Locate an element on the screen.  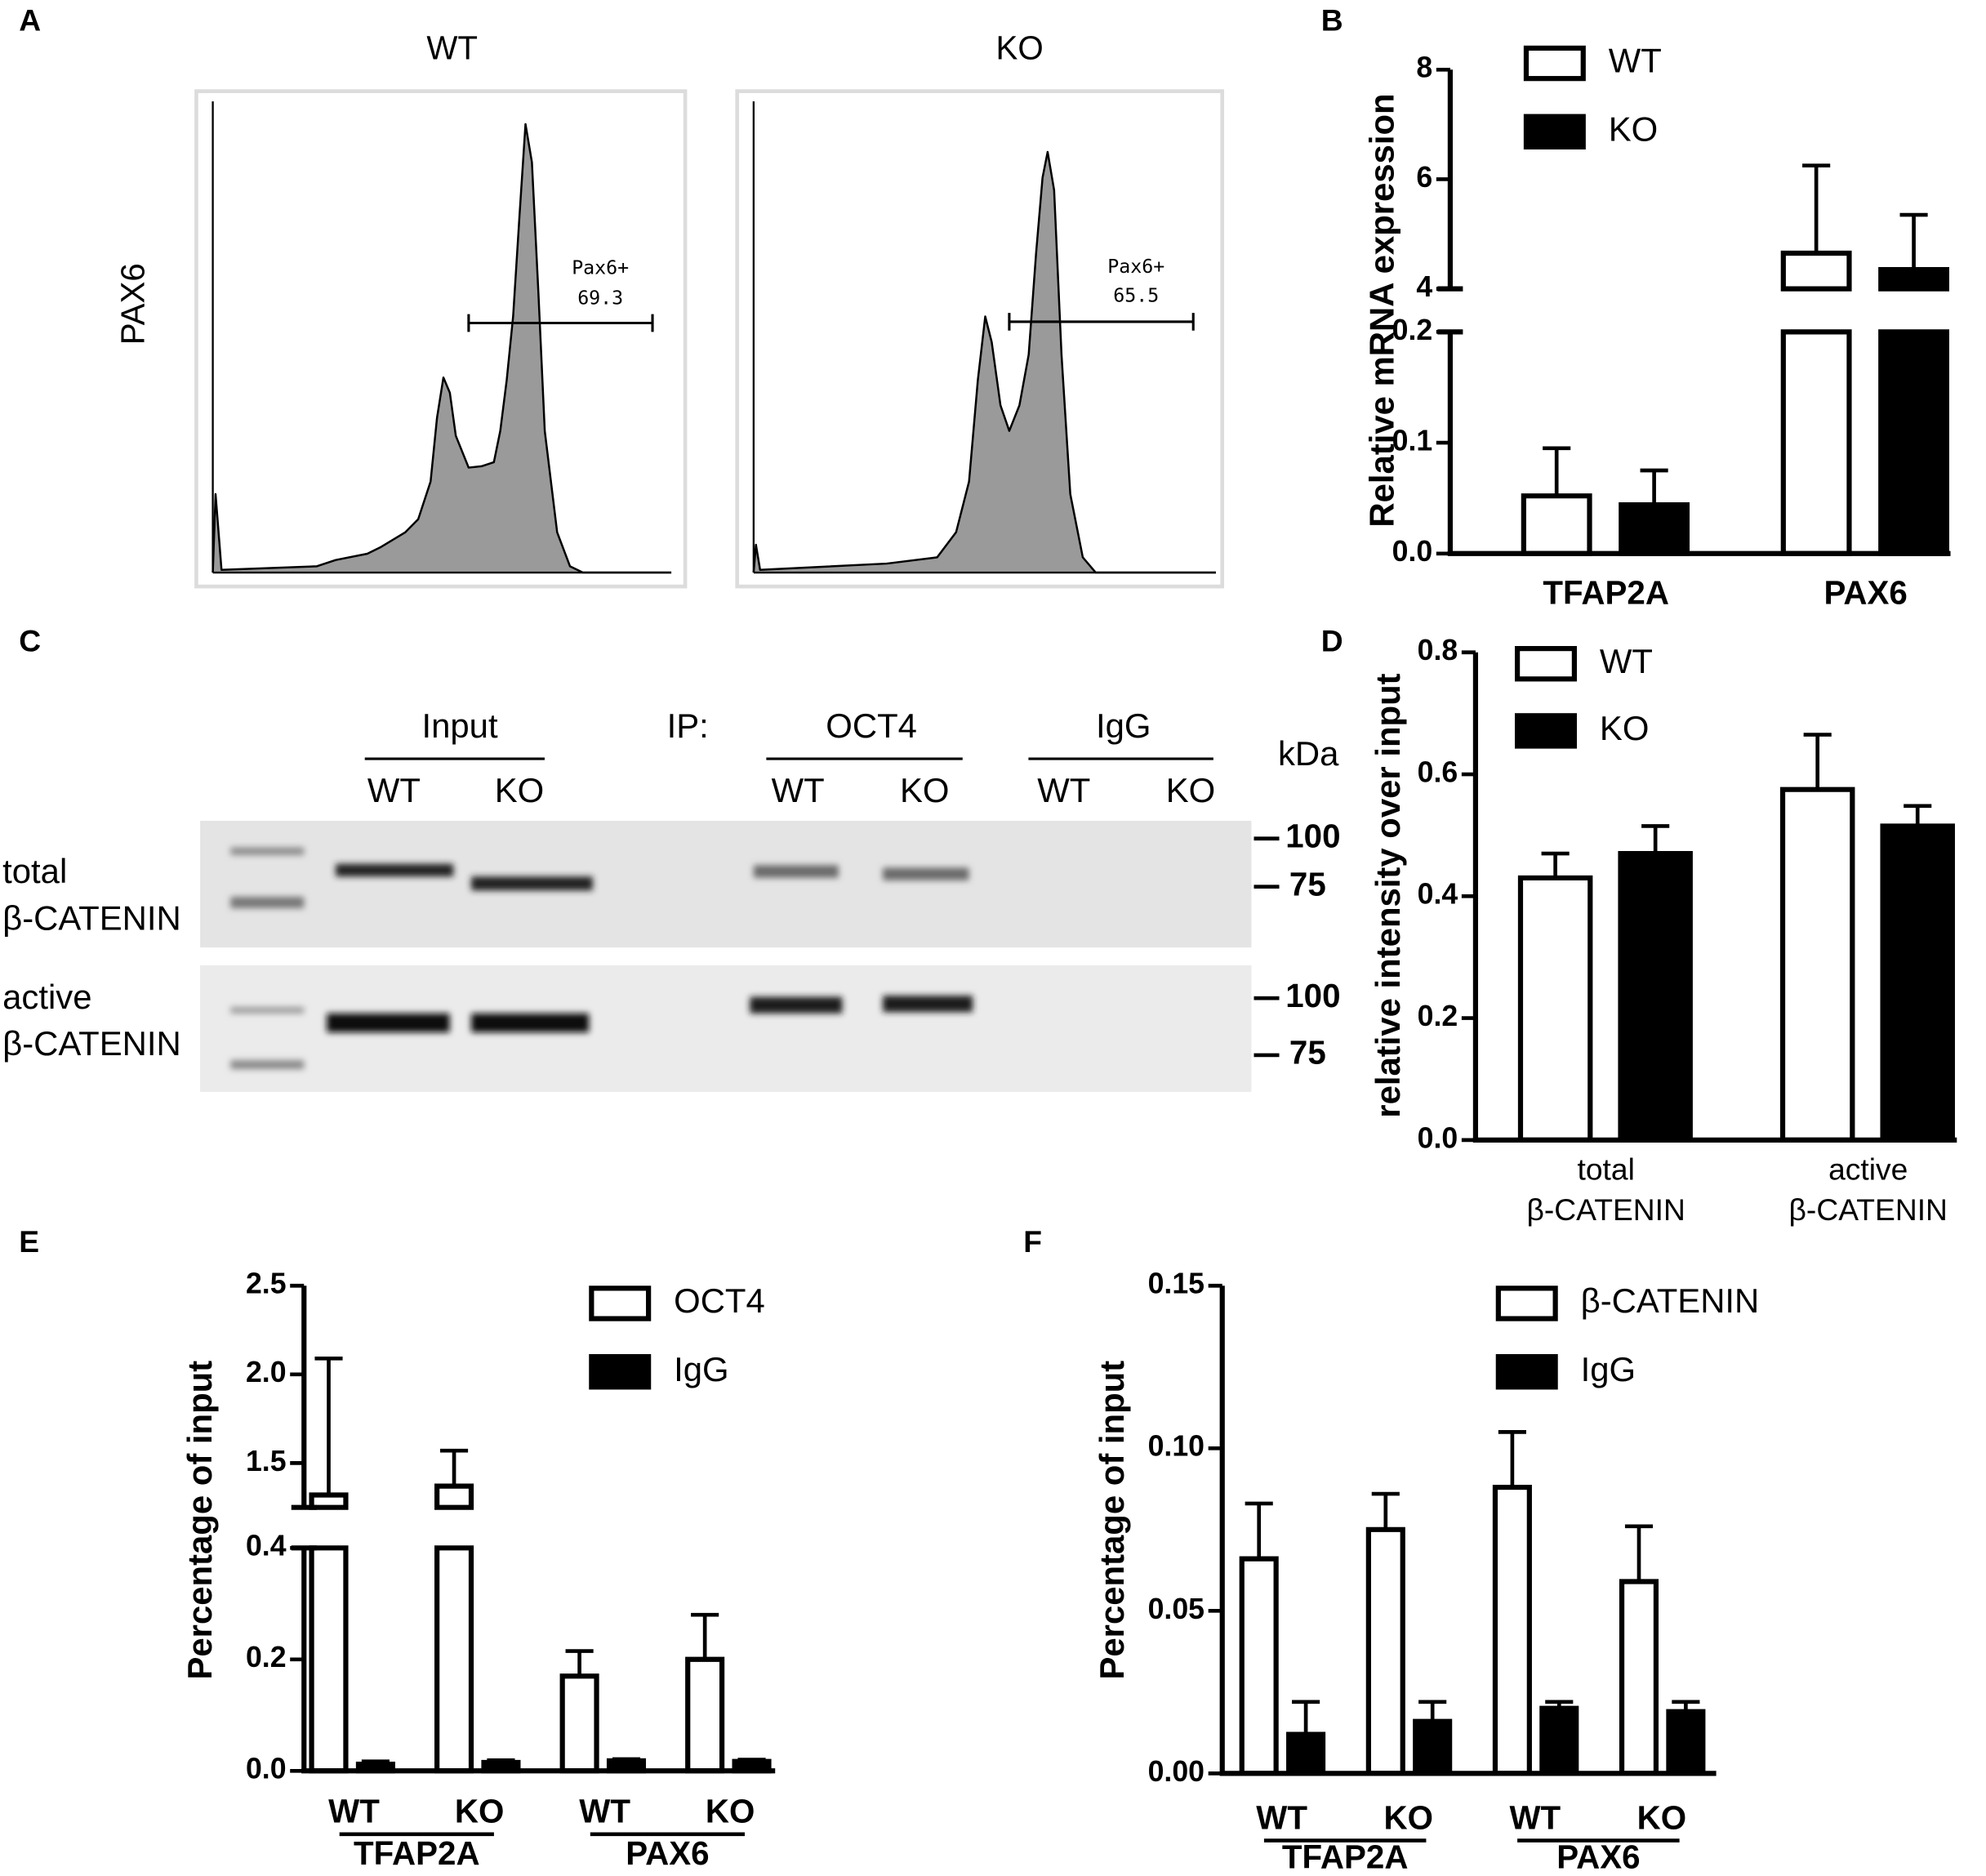
panel-letter: A is located at coordinates (30, 20).